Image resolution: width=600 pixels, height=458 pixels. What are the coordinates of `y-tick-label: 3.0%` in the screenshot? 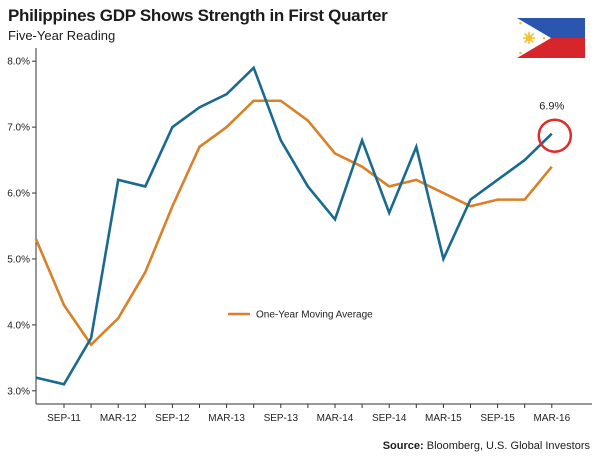 It's located at (18, 391).